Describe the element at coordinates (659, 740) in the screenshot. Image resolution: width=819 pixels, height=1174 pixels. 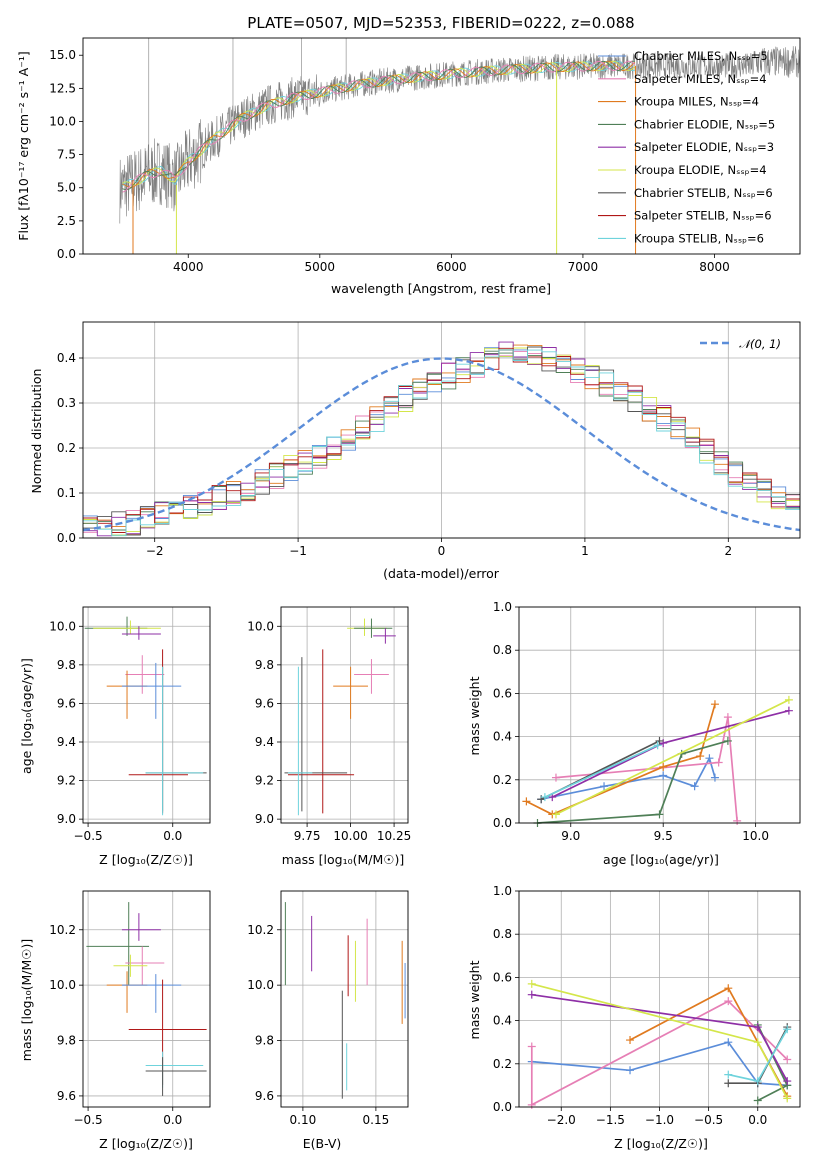
I see `series-marker-chabrier_stelib` at that location.